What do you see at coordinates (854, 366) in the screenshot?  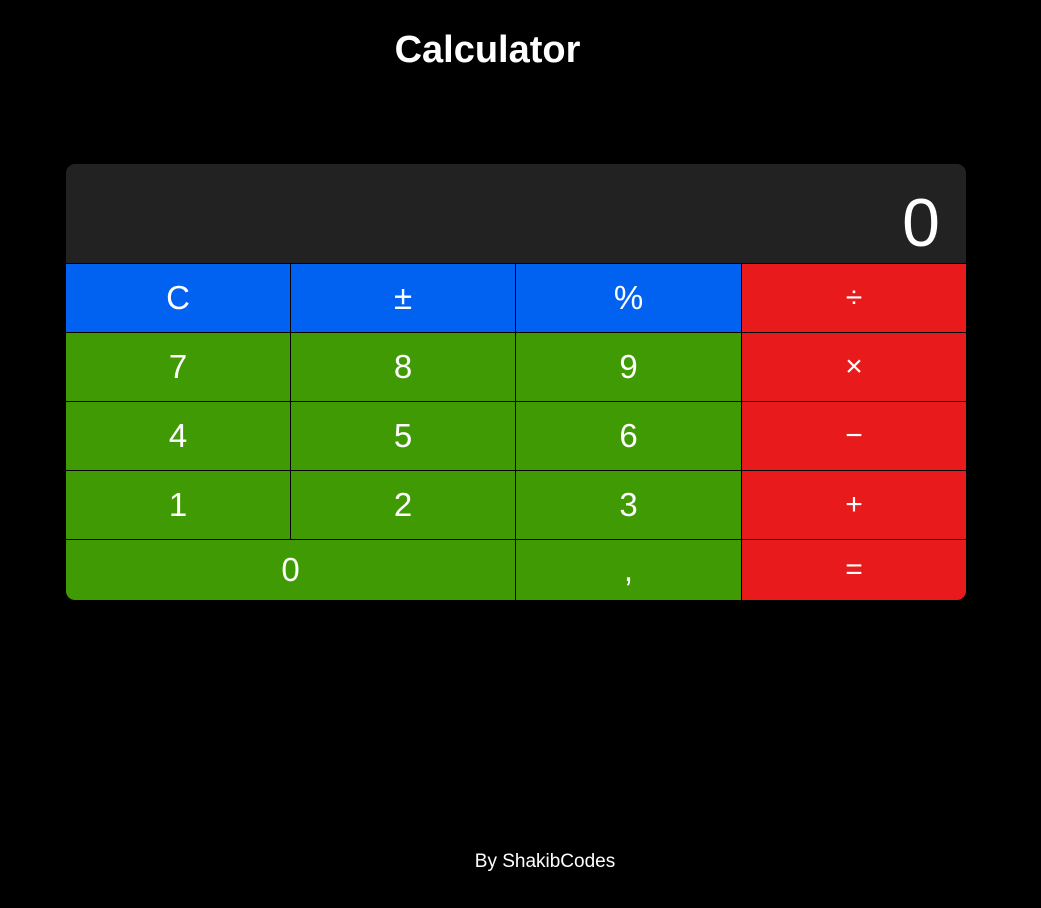 I see `multiply-button: ×` at bounding box center [854, 366].